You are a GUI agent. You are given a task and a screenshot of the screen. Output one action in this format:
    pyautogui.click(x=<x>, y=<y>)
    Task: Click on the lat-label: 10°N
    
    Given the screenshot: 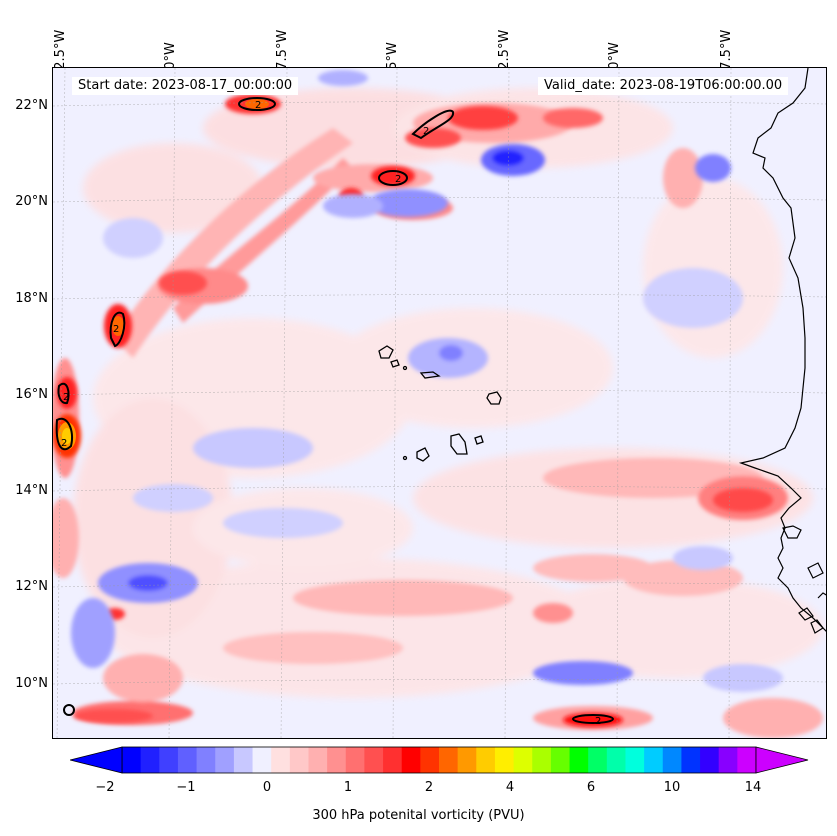 What is the action you would take?
    pyautogui.click(x=31, y=683)
    